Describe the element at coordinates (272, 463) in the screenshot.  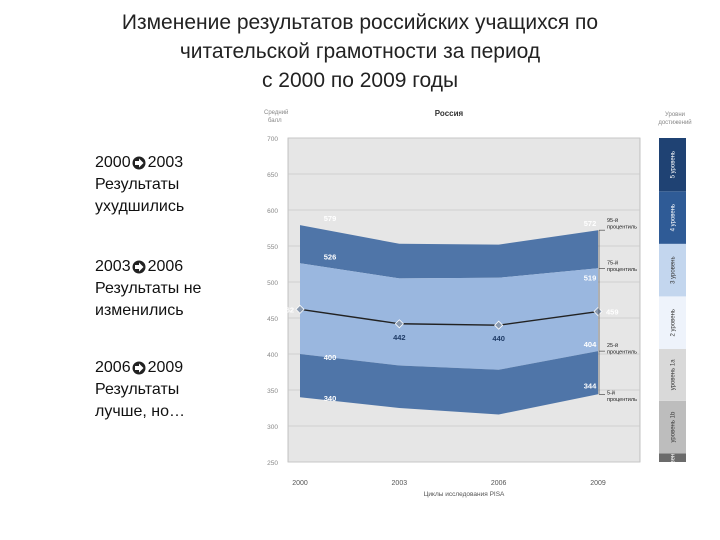
I see `y-tick-label: 250` at that location.